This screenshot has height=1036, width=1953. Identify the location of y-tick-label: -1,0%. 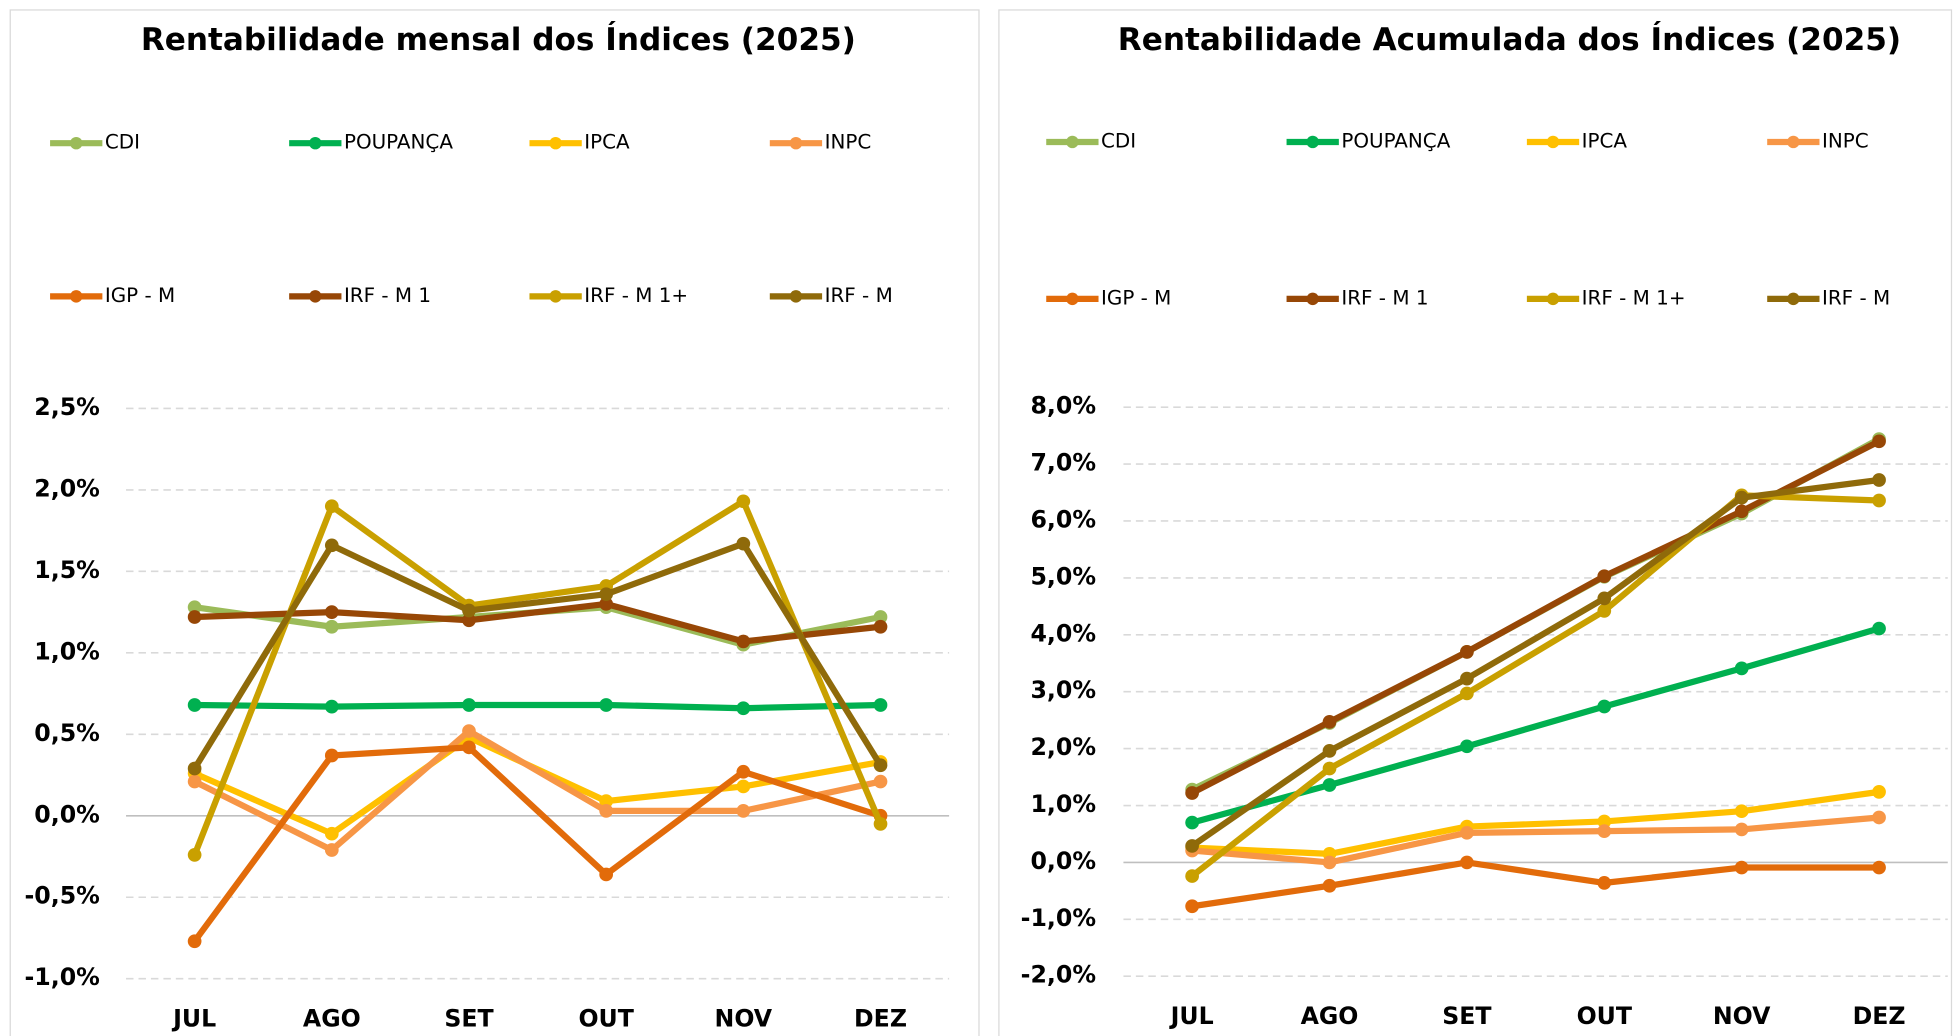
(1058, 918).